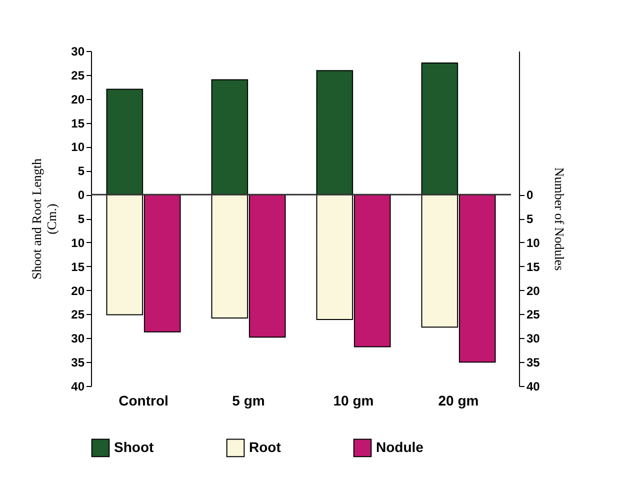 The width and height of the screenshot is (642, 502). Describe the element at coordinates (533, 339) in the screenshot. I see `y2-tick-label: 30` at that location.